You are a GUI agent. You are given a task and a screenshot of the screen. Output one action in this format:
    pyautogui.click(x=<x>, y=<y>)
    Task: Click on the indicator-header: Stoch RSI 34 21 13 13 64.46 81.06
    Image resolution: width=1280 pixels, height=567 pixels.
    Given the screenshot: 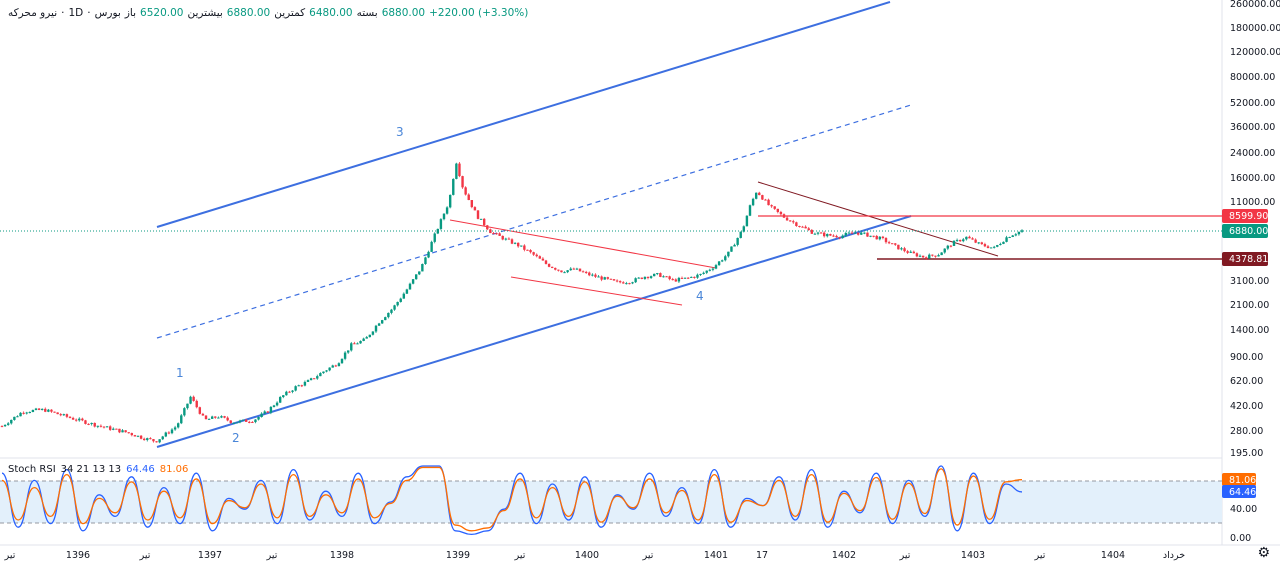 What is the action you would take?
    pyautogui.click(x=98, y=469)
    